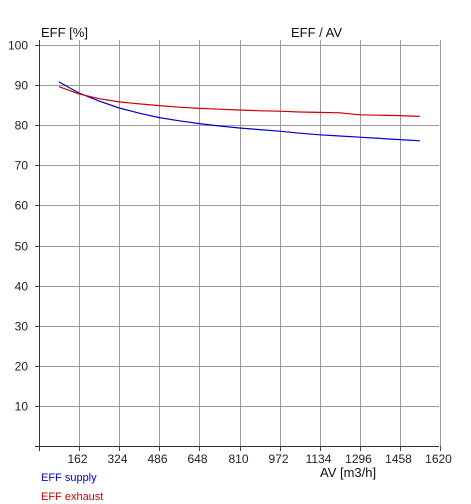 The height and width of the screenshot is (504, 471). What do you see at coordinates (278, 459) in the screenshot?
I see `x-tick-label: 972` at bounding box center [278, 459].